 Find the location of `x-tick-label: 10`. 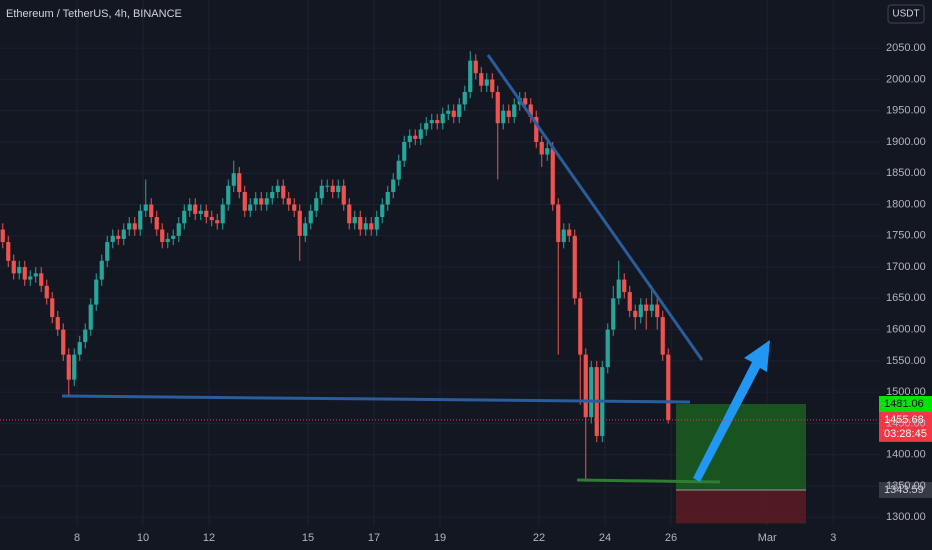

x-tick-label: 10 is located at coordinates (143, 538).